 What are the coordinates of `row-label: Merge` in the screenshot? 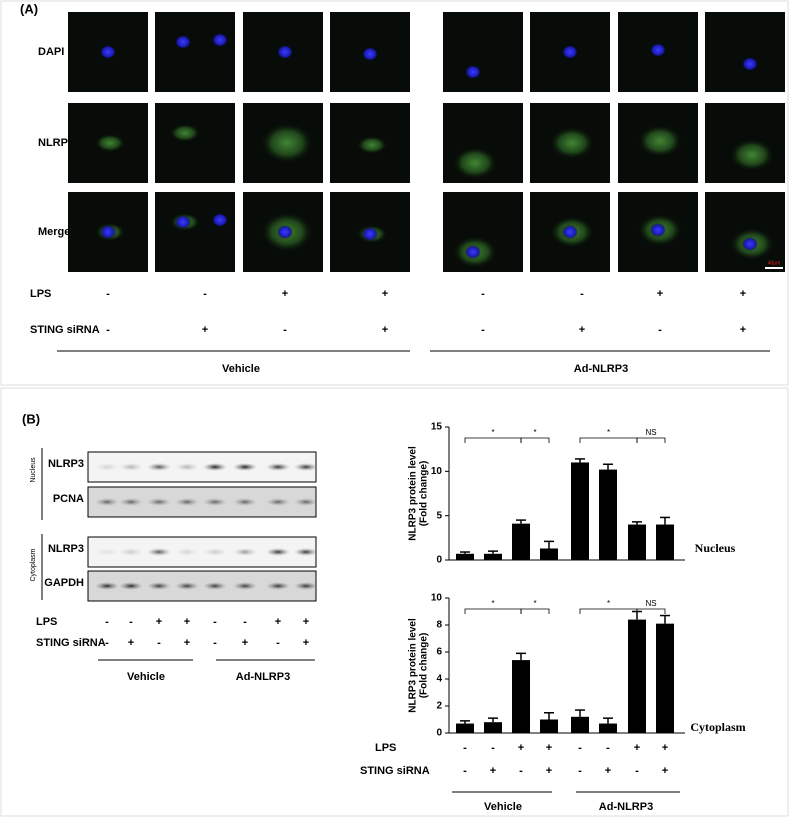 It's located at (54, 232).